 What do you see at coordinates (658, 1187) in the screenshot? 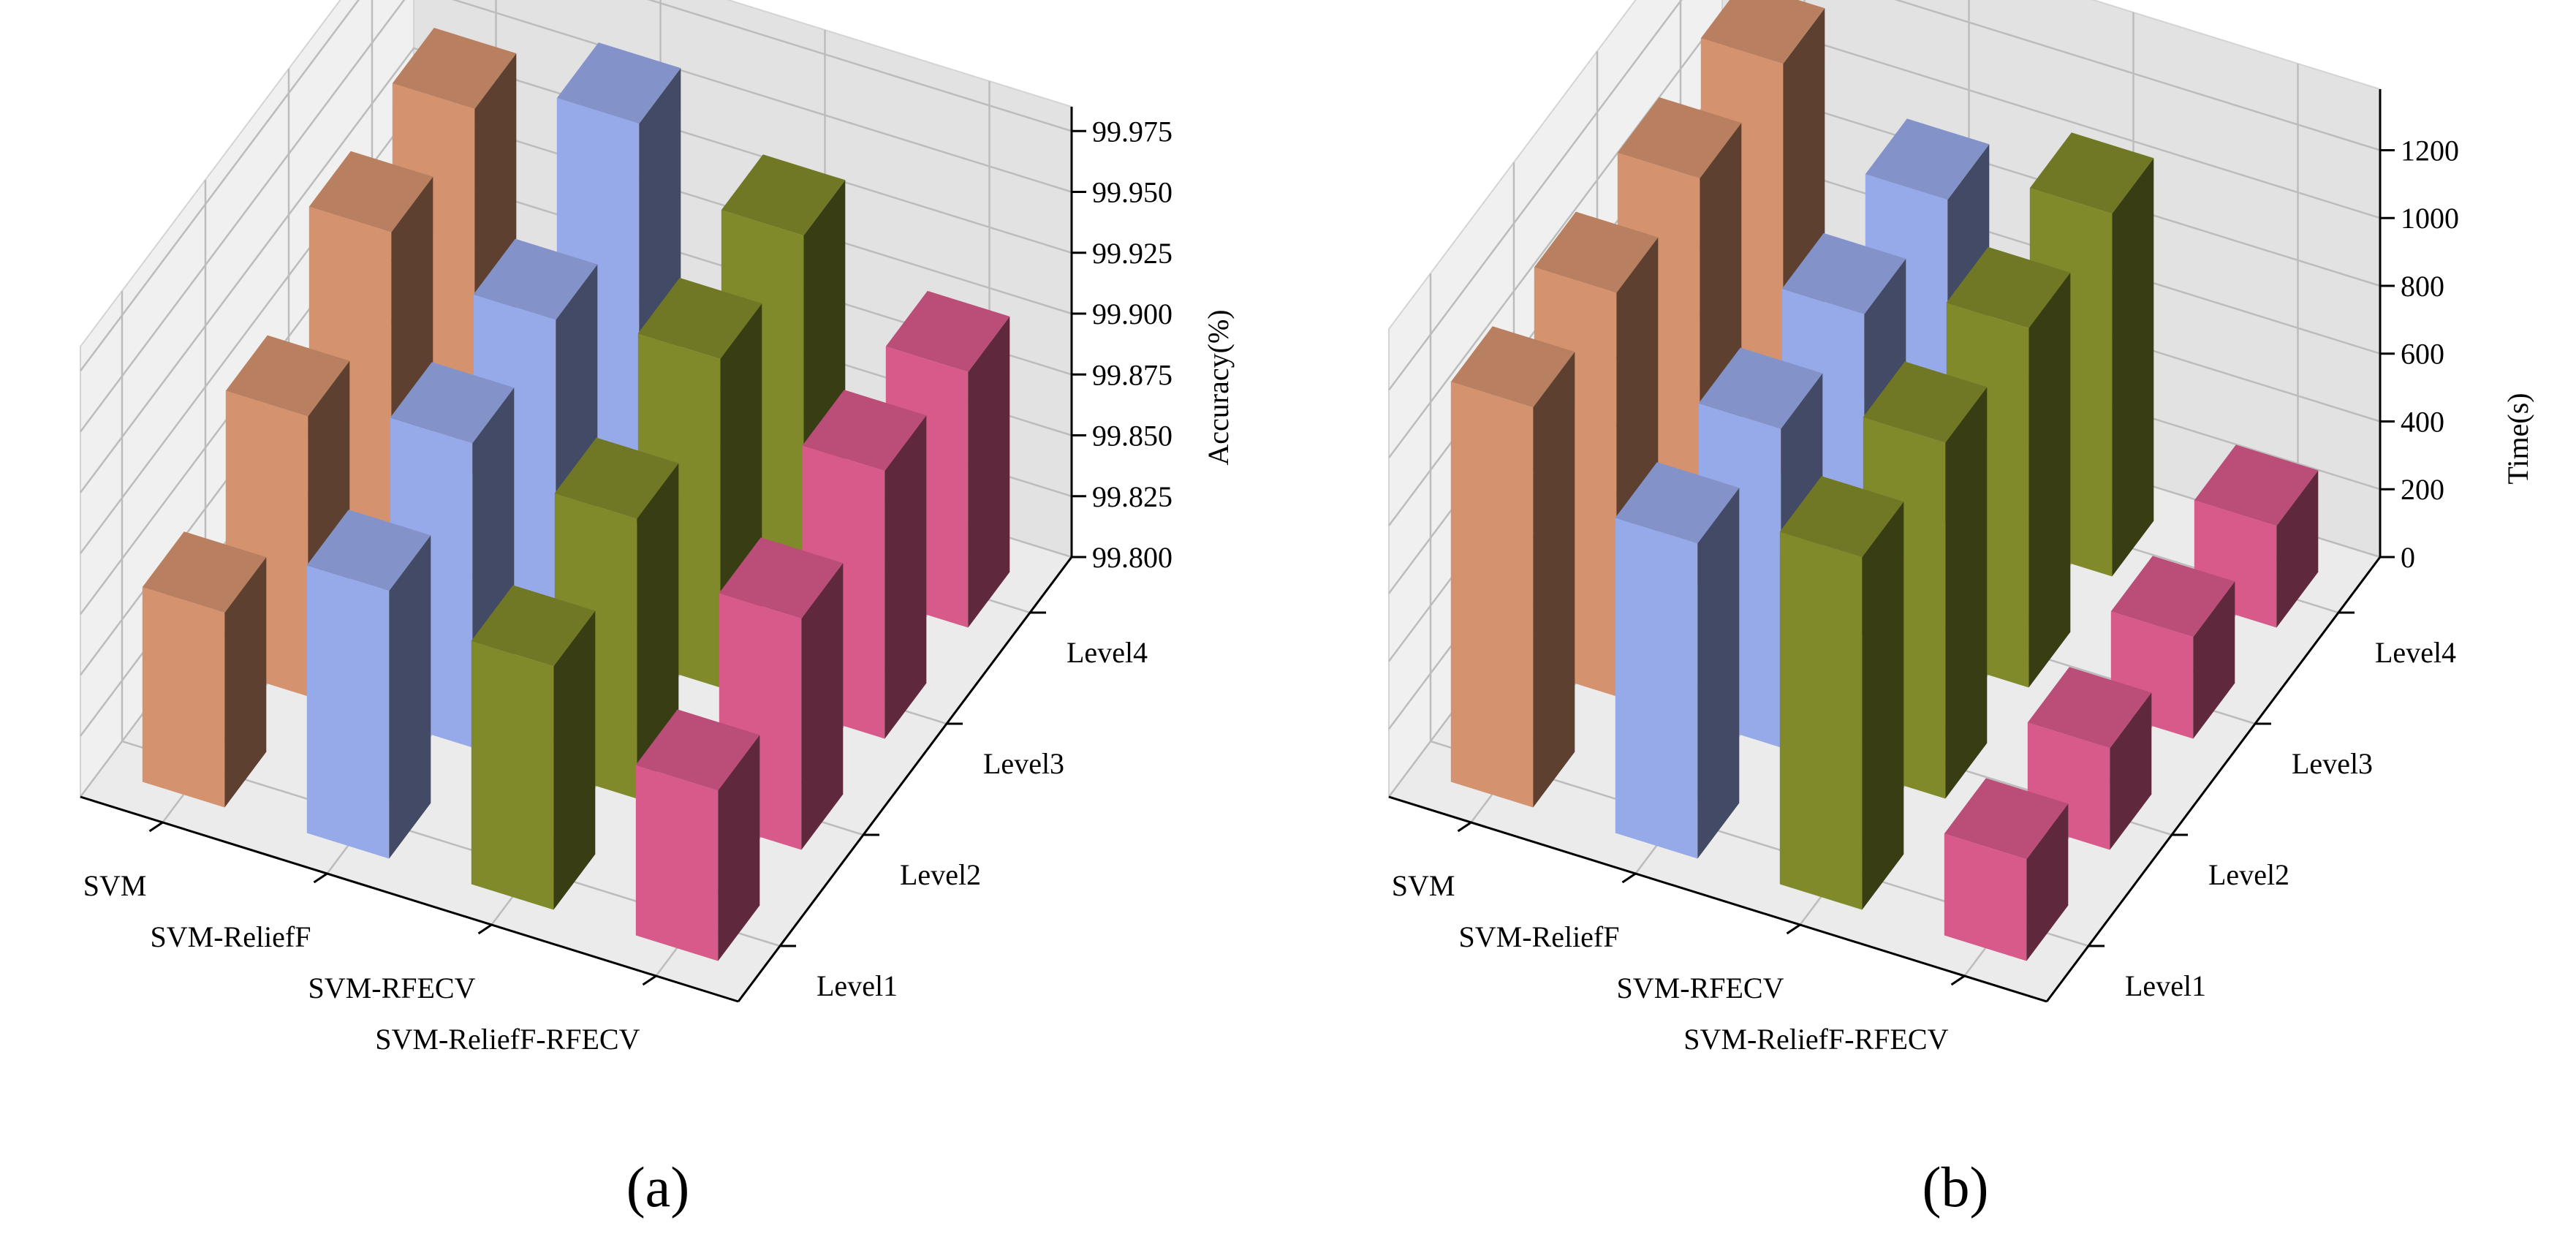
I see `panel-a-caption: (a)` at bounding box center [658, 1187].